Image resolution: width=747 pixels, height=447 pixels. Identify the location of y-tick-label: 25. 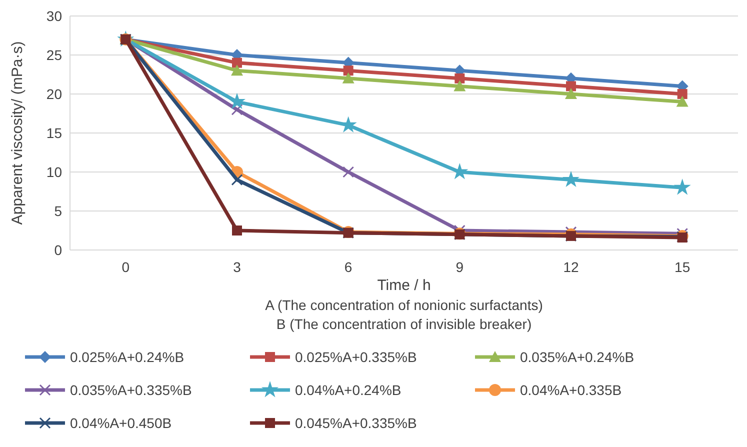
(54, 54).